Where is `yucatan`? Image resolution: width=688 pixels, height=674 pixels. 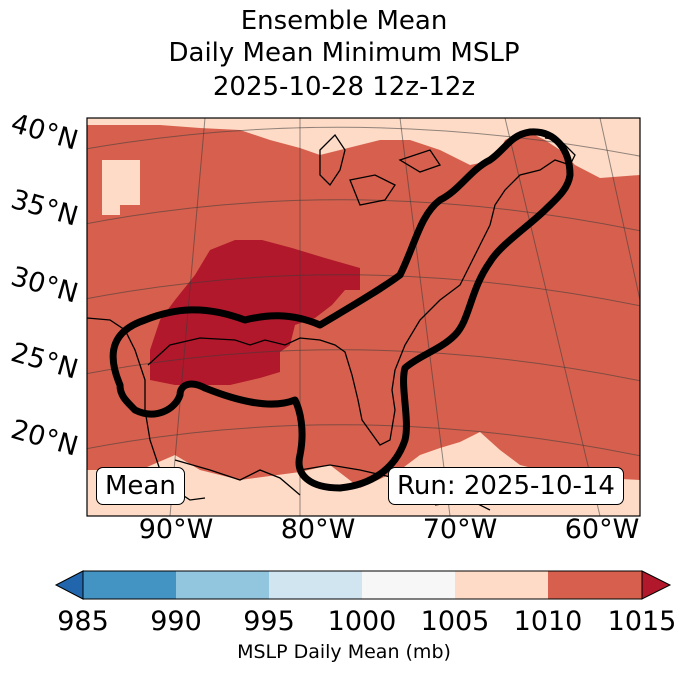 yucatan is located at coordinates (237, 477).